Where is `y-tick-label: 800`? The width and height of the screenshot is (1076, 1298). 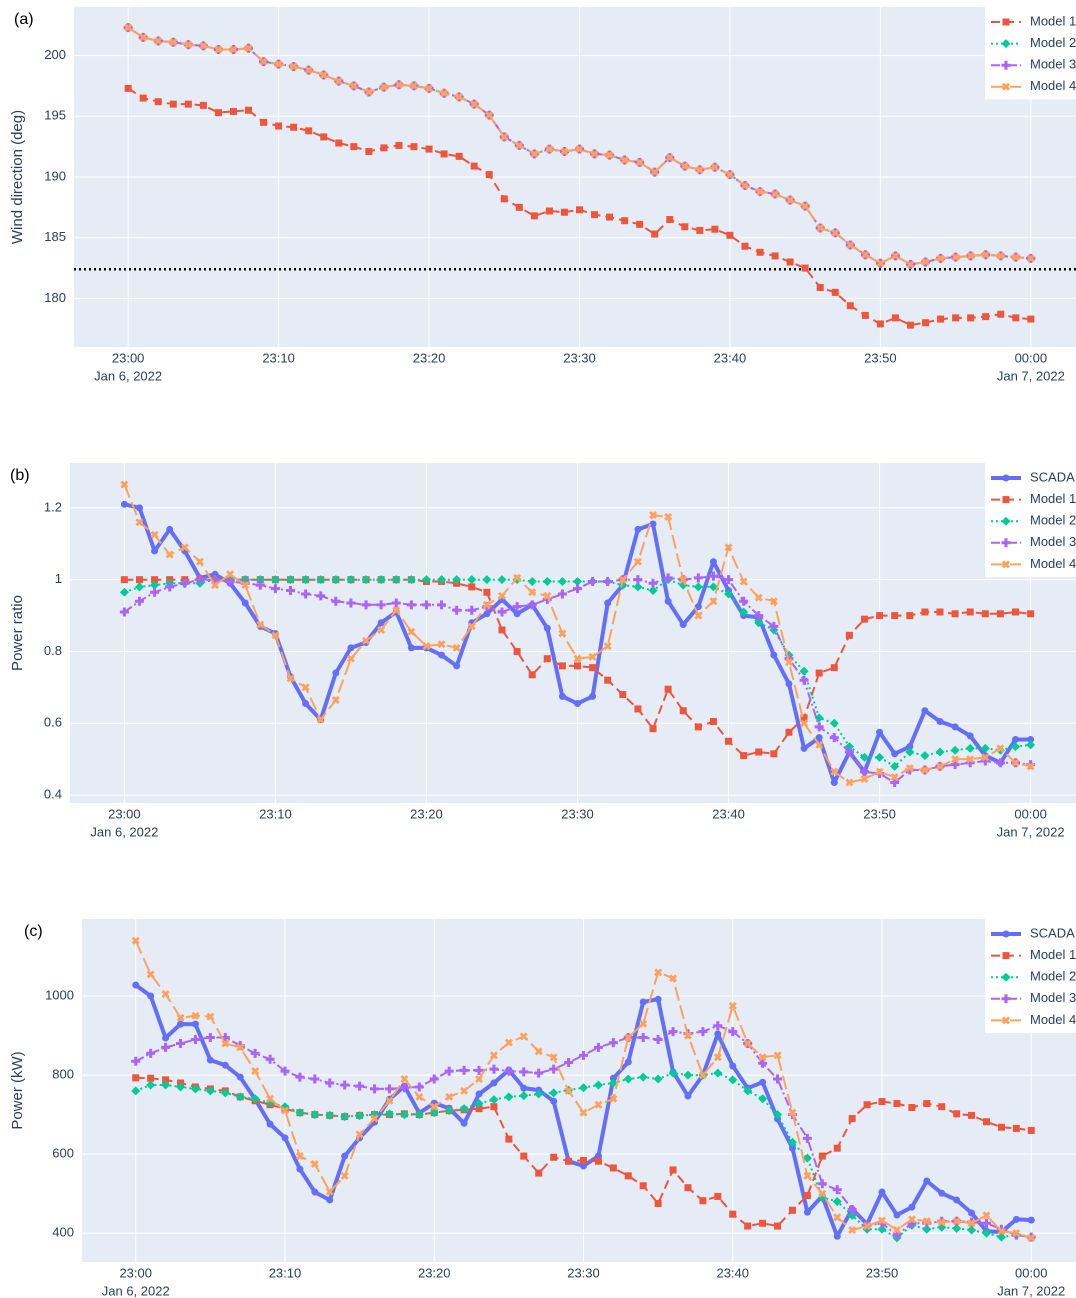 y-tick-label: 800 is located at coordinates (63, 1074).